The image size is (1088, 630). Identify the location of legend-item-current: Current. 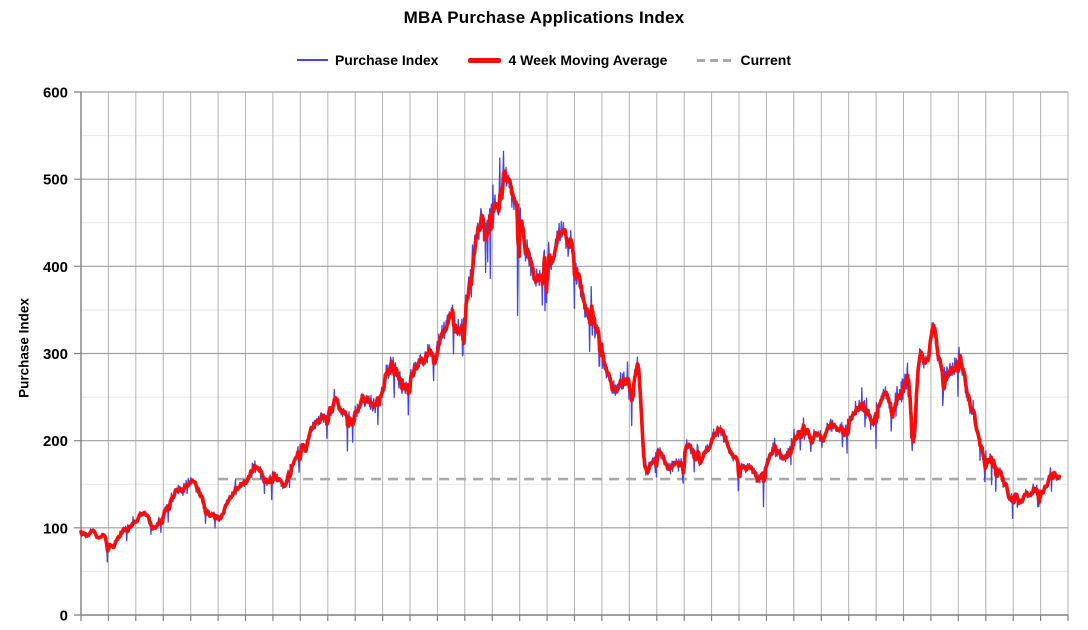
(744, 60).